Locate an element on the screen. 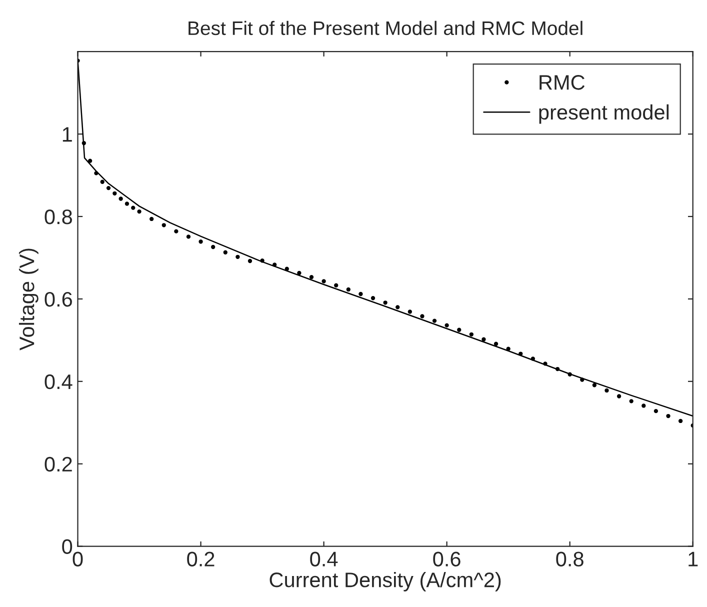 Image resolution: width=707 pixels, height=607 pixels. legend-label: RMC is located at coordinates (562, 82).